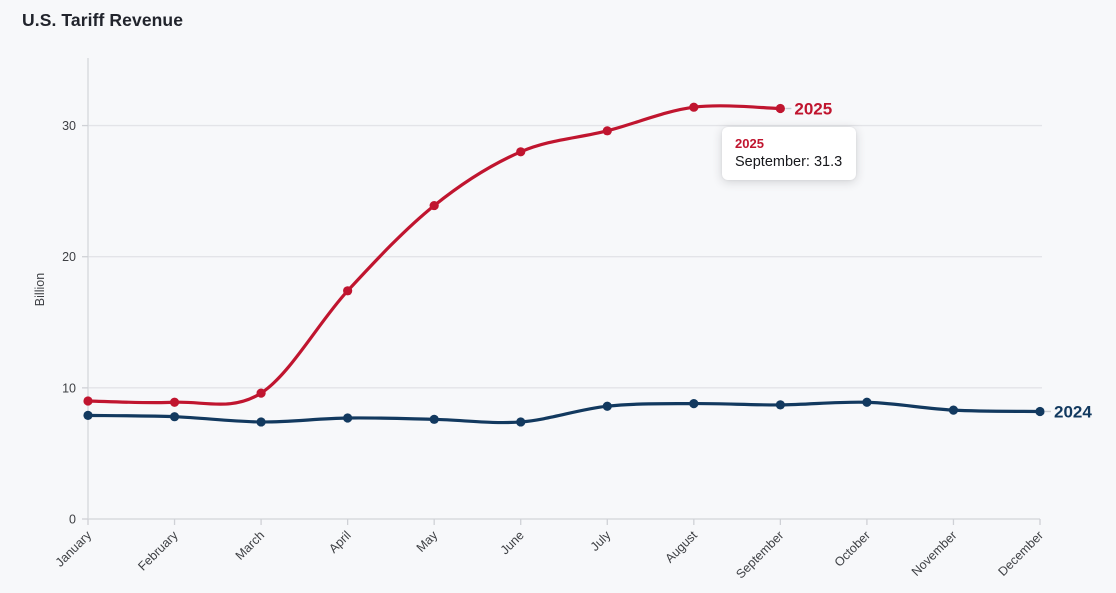  Describe the element at coordinates (789, 162) in the screenshot. I see `tooltip-value: September: 31.3` at that location.